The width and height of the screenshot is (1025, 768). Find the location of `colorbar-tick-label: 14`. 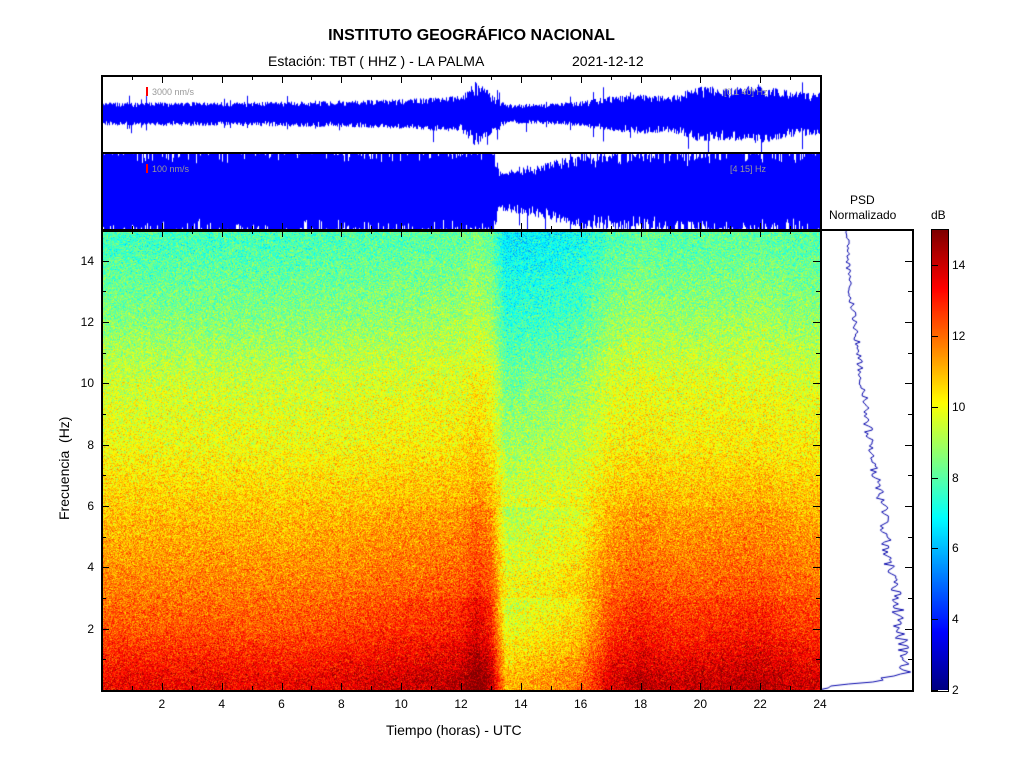

colorbar-tick-label: 14 is located at coordinates (959, 265).